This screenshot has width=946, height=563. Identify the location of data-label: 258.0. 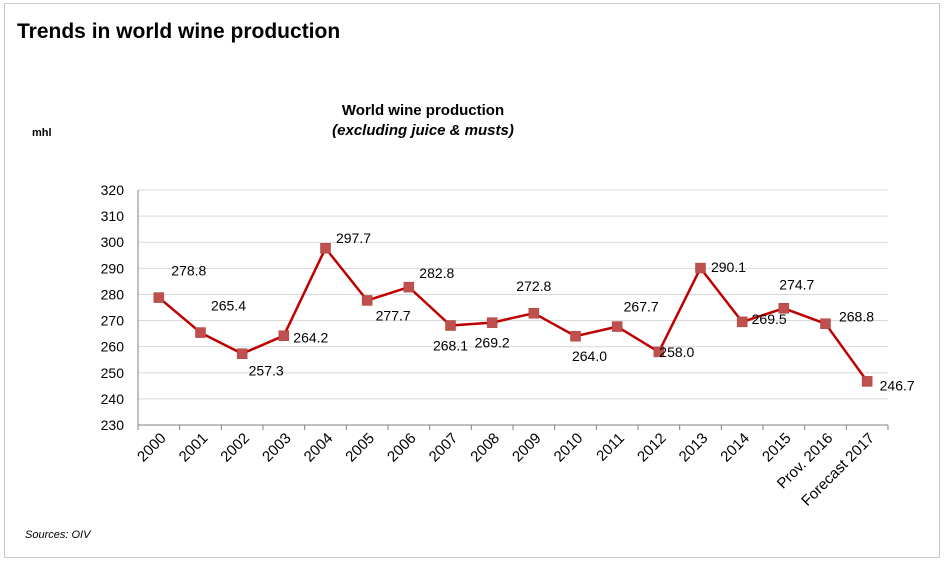
(676, 352).